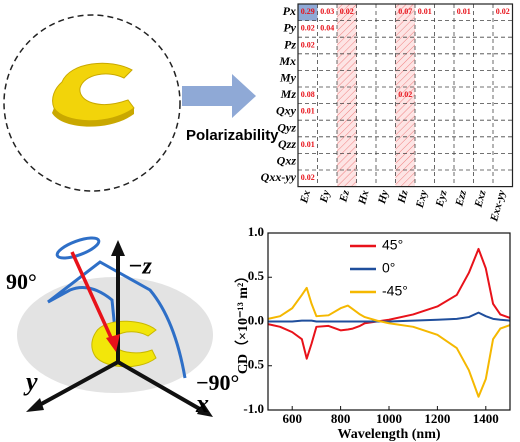  Describe the element at coordinates (286, 111) in the screenshot. I see `row-label: Qxy` at that location.